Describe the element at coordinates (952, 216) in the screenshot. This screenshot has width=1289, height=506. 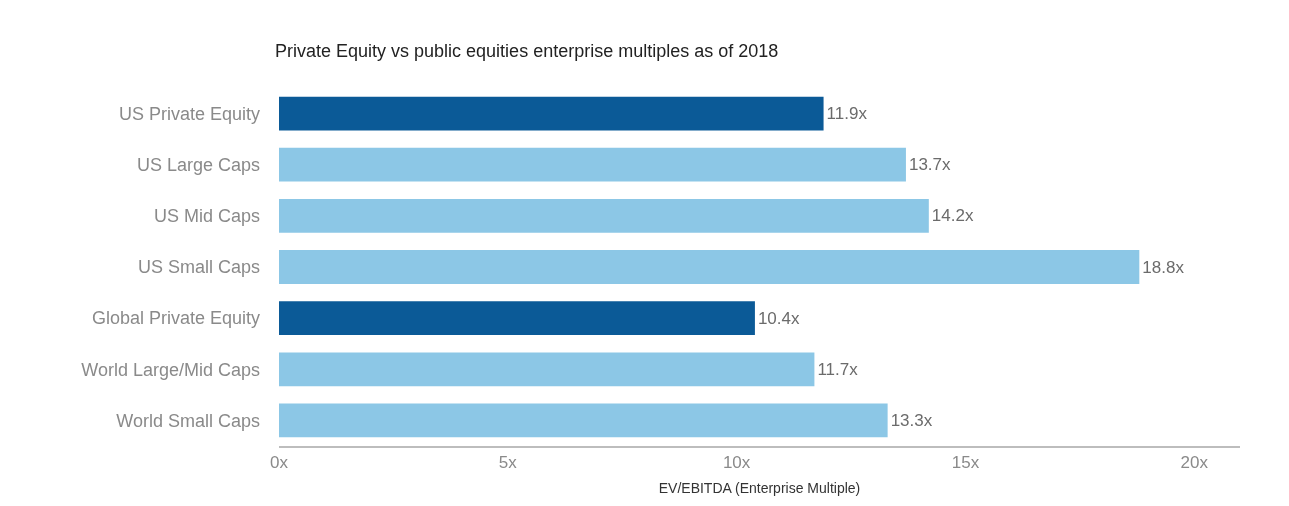
I see `data-label: 14.2x` at that location.